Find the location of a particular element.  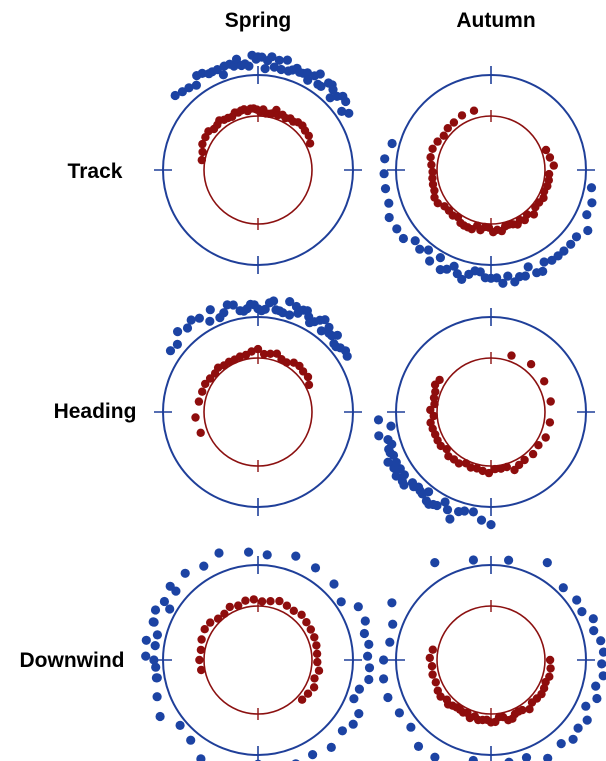

column-title-spring: Spring is located at coordinates (258, 20).